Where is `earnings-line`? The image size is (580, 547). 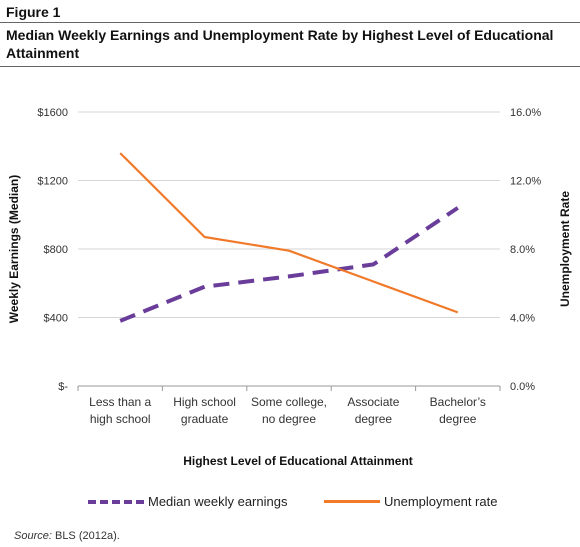 earnings-line is located at coordinates (289, 264).